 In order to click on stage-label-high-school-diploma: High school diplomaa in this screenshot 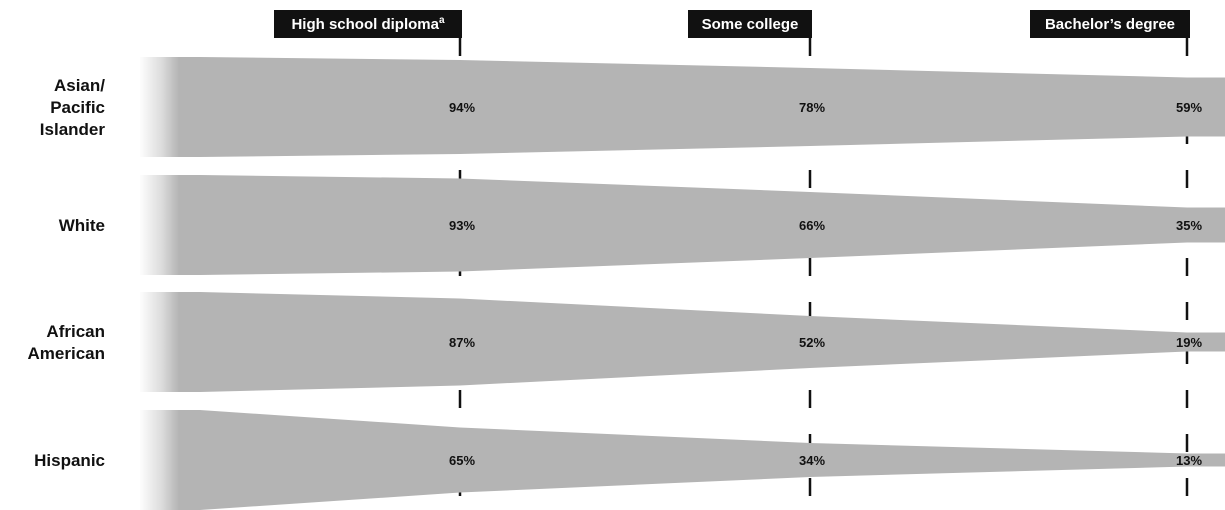, I will do `click(368, 24)`.